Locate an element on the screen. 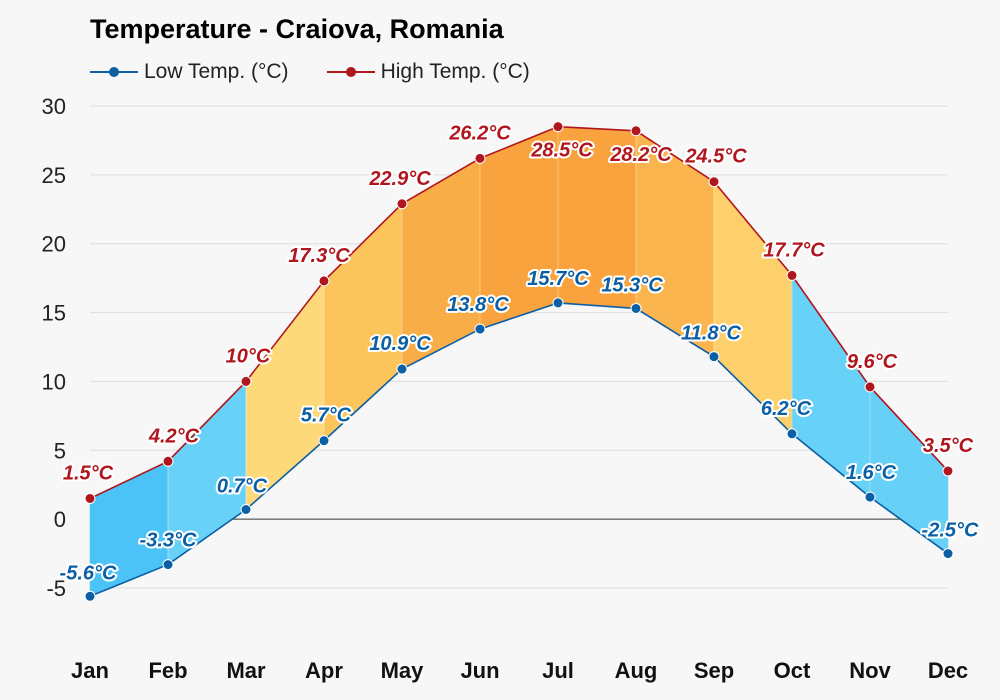  legend-low-swatch-icon is located at coordinates (114, 72).